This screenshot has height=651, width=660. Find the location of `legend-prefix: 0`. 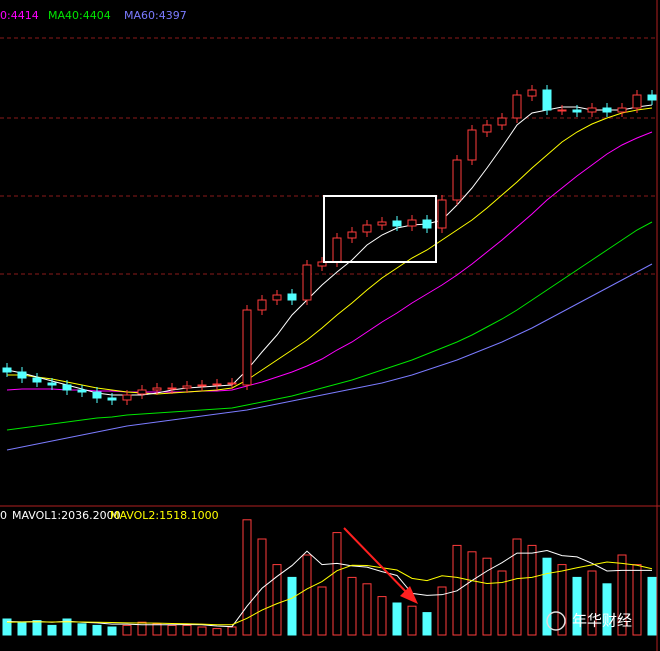

legend-prefix: 0 is located at coordinates (3, 515).